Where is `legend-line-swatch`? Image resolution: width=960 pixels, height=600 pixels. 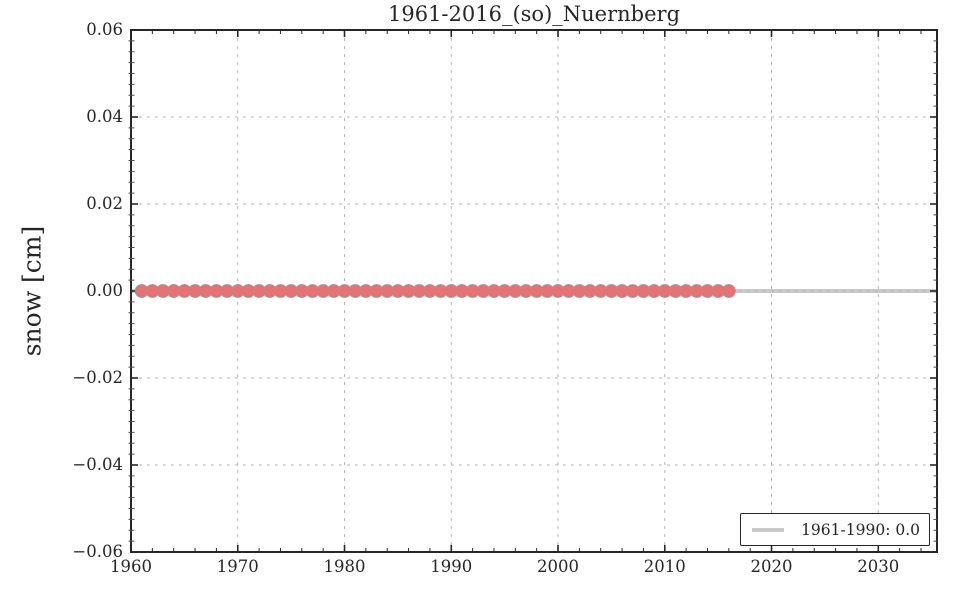 legend-line-swatch is located at coordinates (768, 529).